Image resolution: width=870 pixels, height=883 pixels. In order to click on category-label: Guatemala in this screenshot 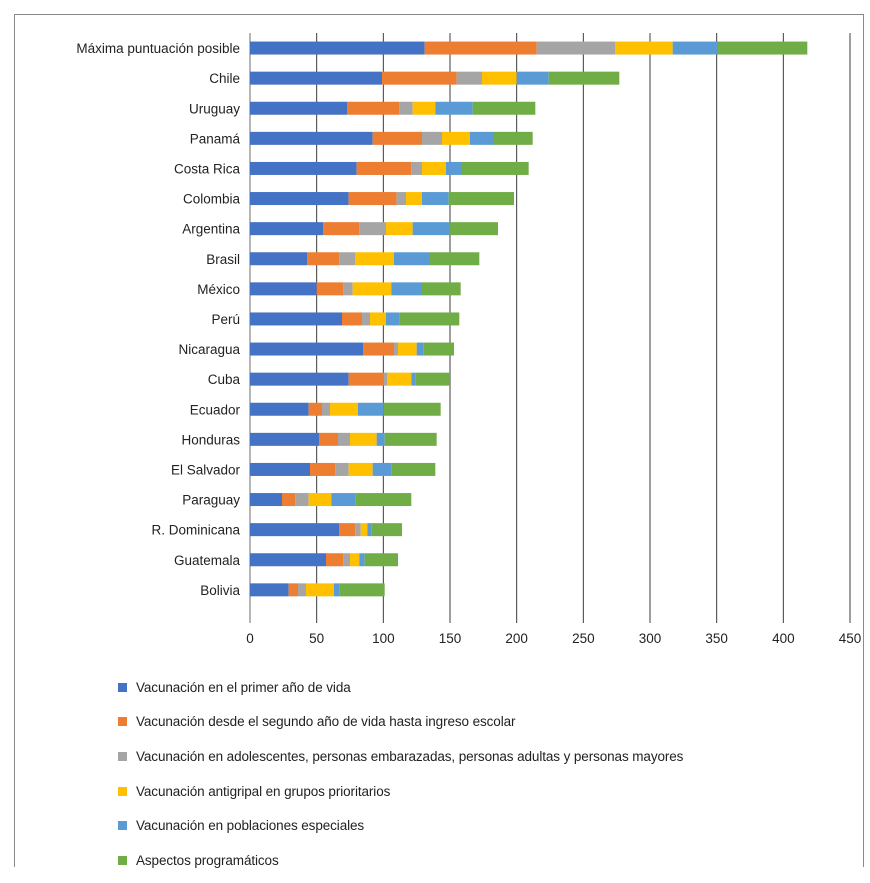, I will do `click(207, 560)`.